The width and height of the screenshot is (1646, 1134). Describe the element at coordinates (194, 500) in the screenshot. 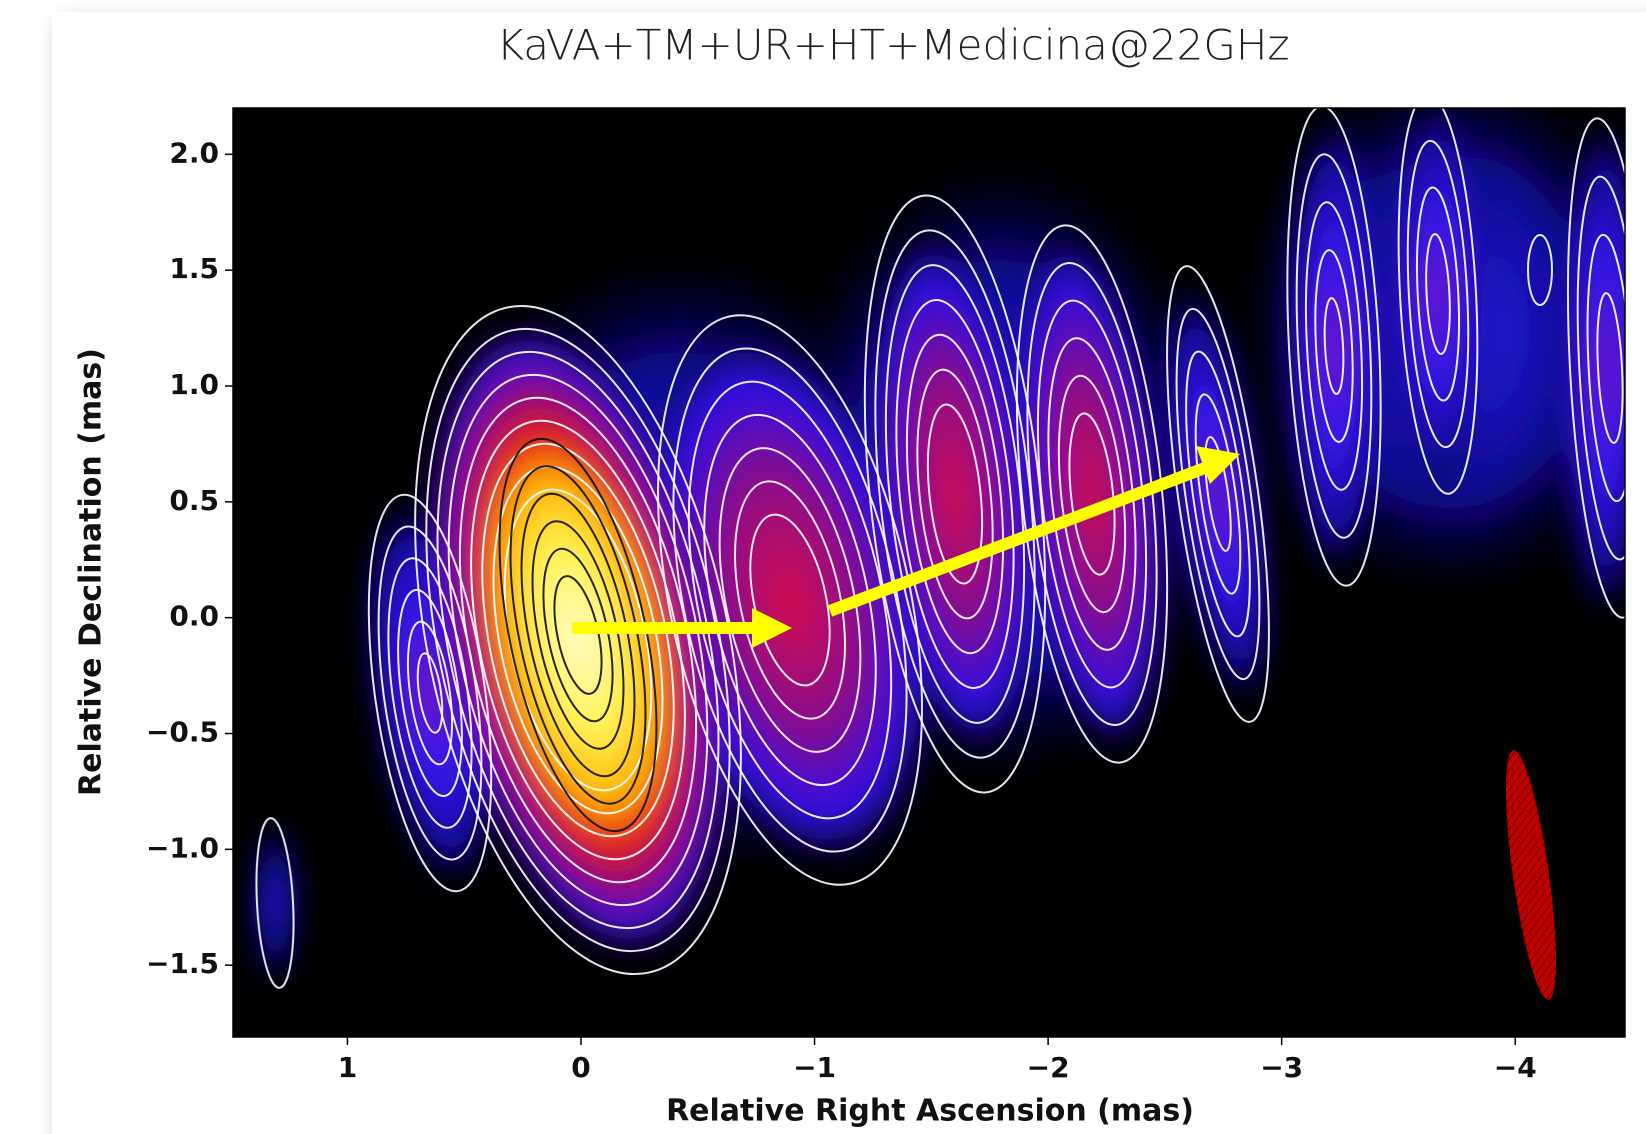

I see `y-tick-label: 0.5` at that location.